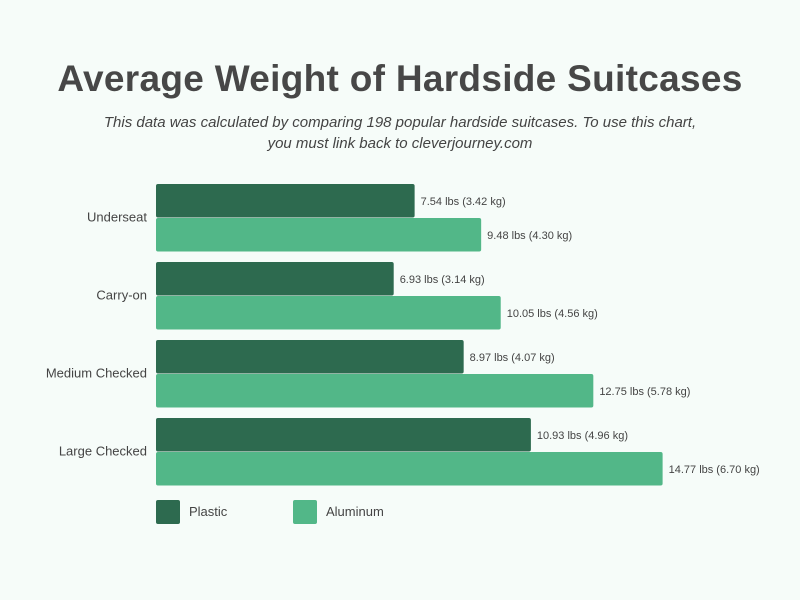  I want to click on legend-swatch-aluminum, so click(305, 512).